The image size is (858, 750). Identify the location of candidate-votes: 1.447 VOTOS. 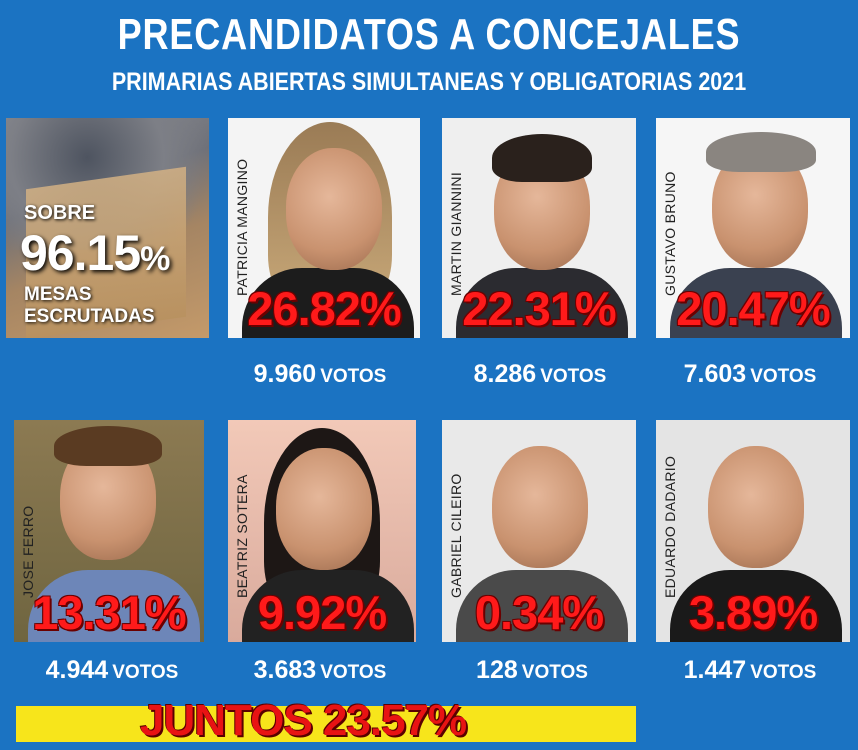
(750, 670).